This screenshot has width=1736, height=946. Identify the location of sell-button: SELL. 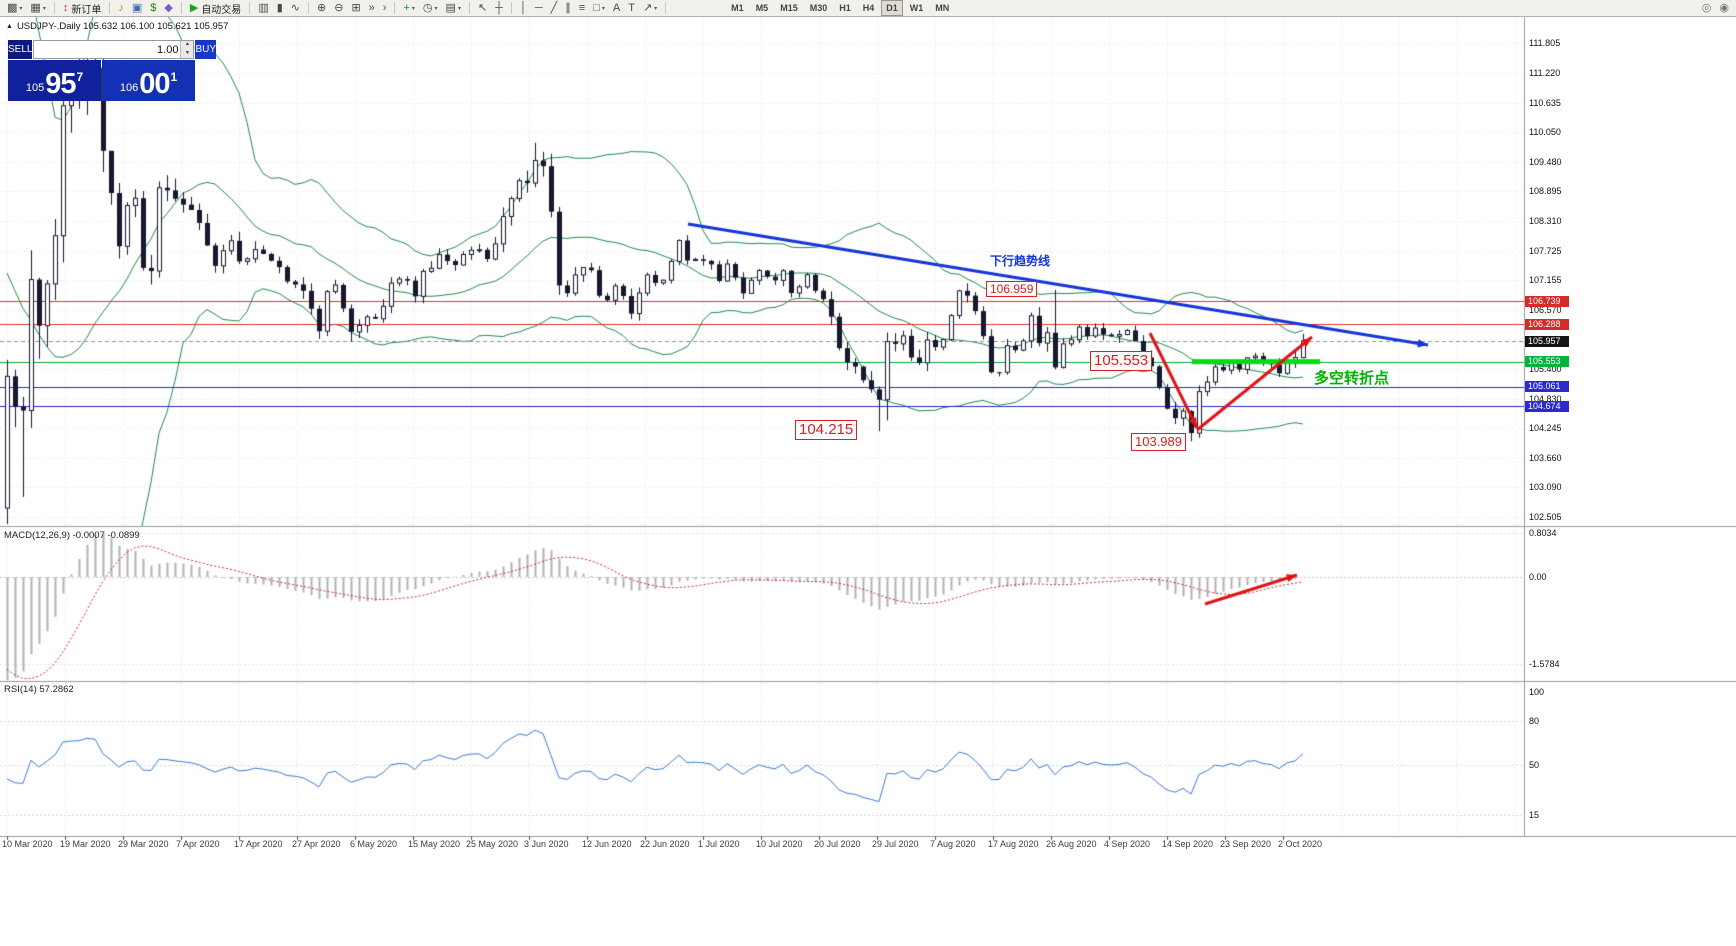
(20, 49).